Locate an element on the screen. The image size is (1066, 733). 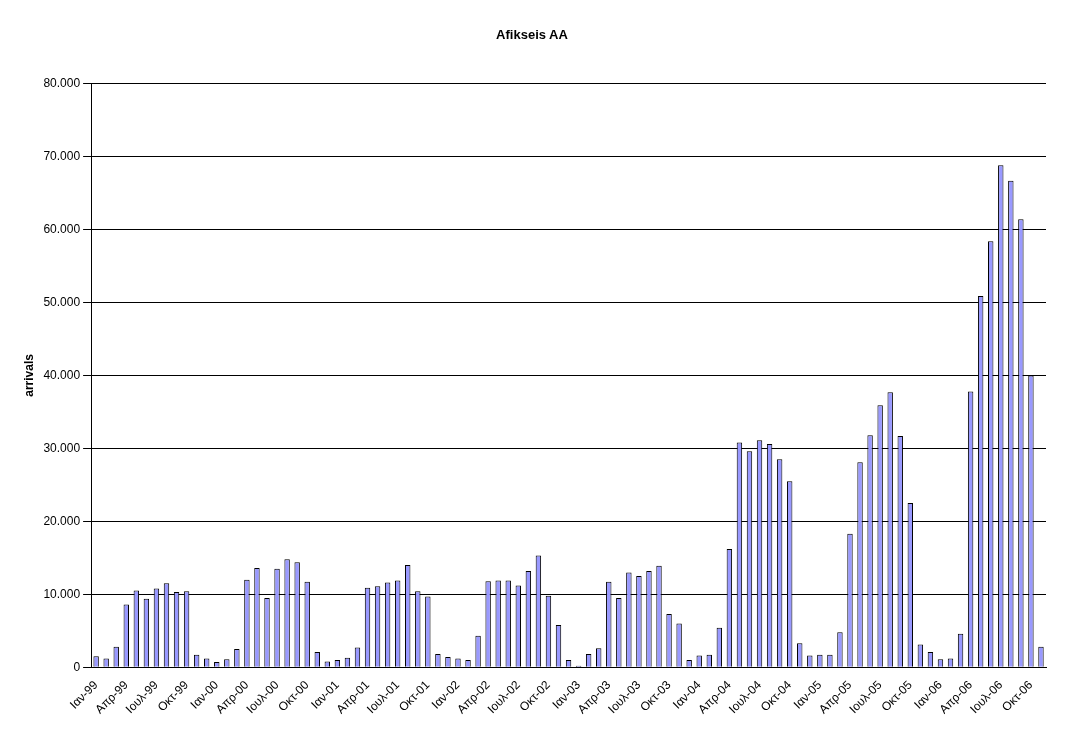
y-tick-label: 40.000 is located at coordinates (62, 374).